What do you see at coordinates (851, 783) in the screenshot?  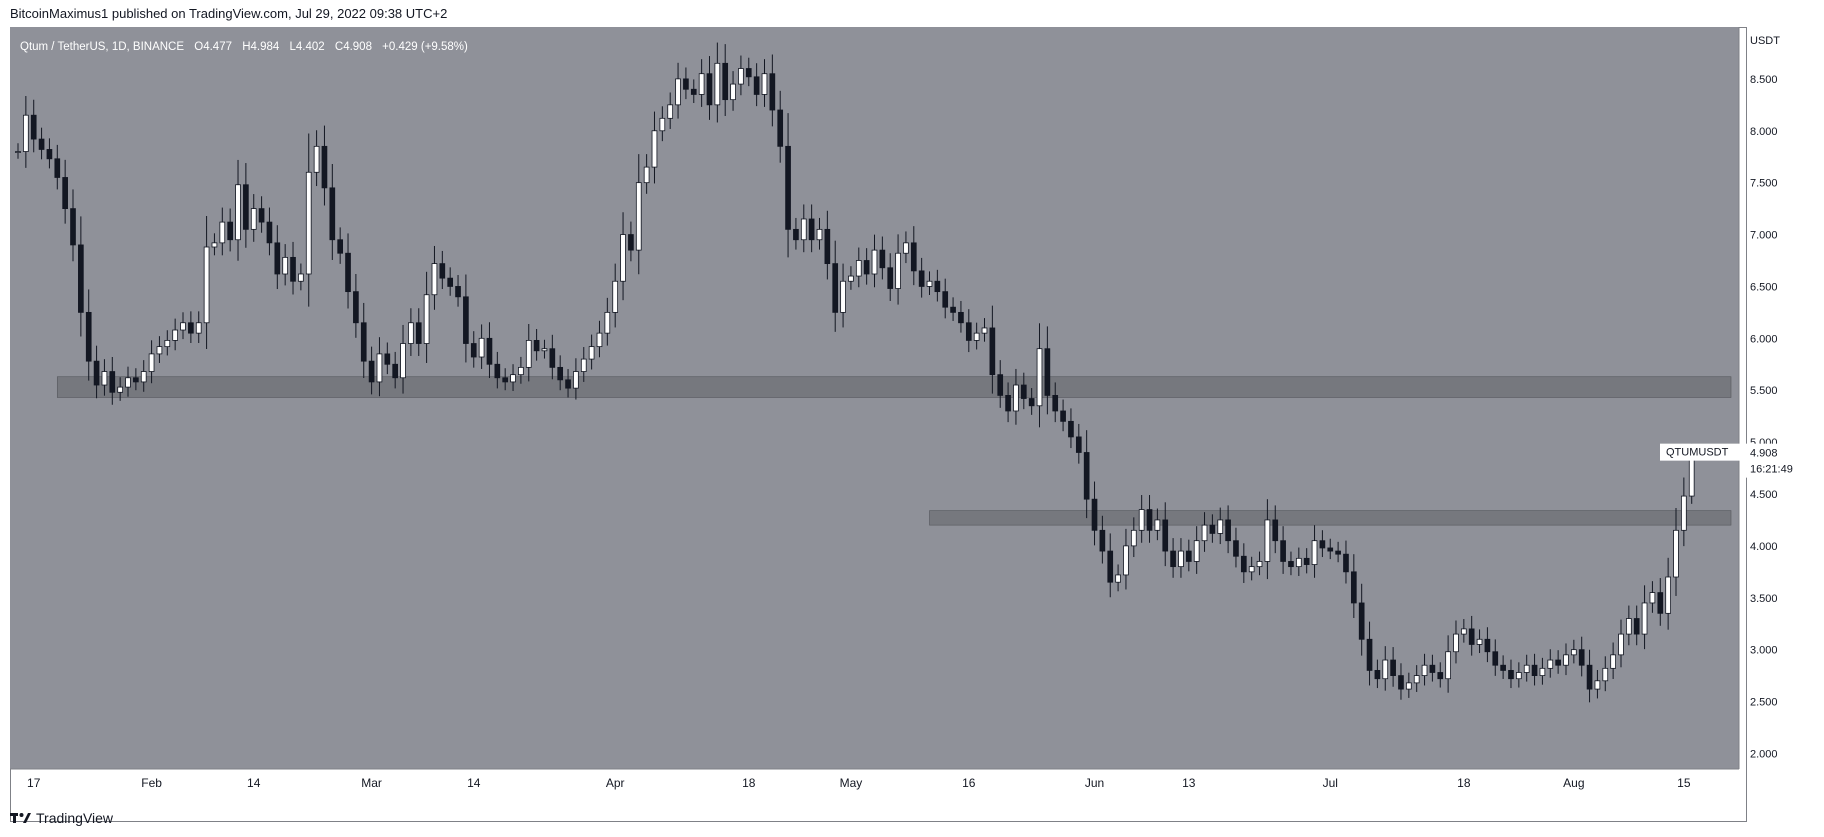 I see `time-tick-label: May` at bounding box center [851, 783].